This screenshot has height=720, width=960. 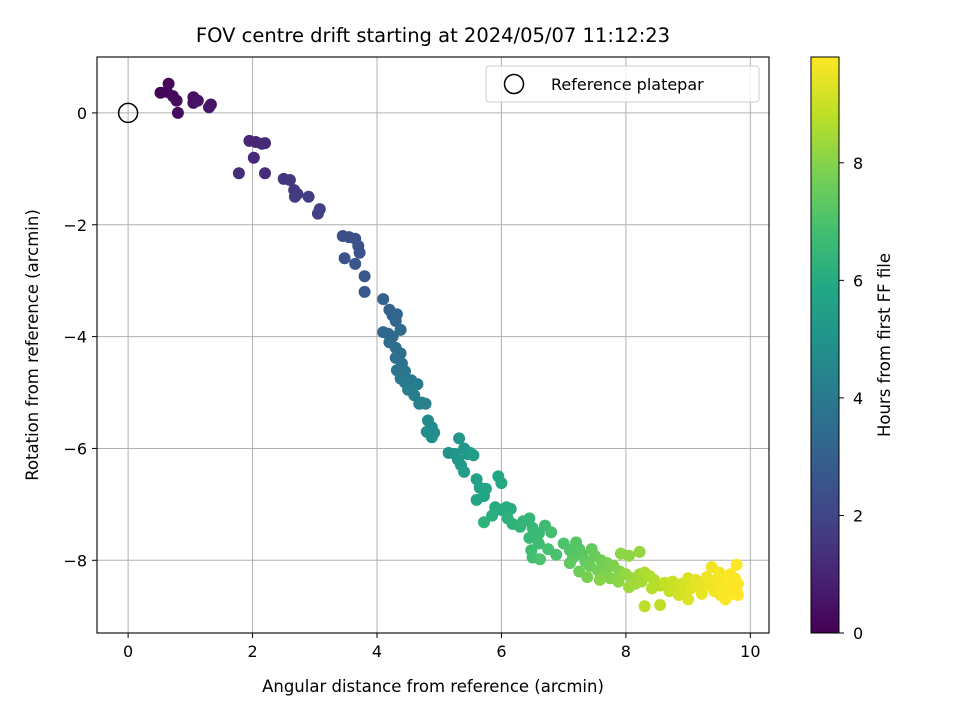 I want to click on y-axis-ticks: 0 −2 −4 −6 −8, so click(x=80, y=337).